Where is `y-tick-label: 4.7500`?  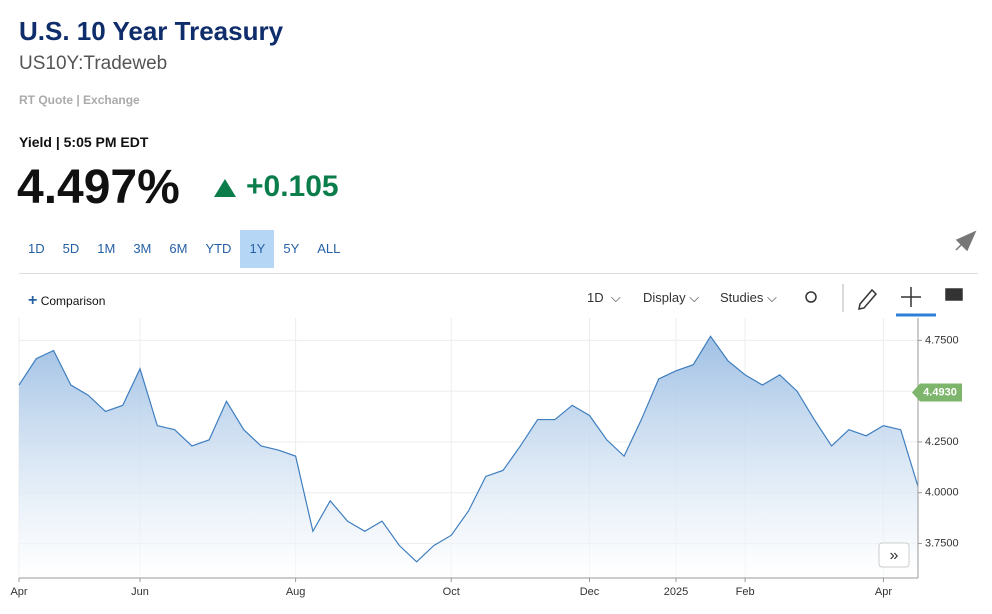
y-tick-label: 4.7500 is located at coordinates (942, 340).